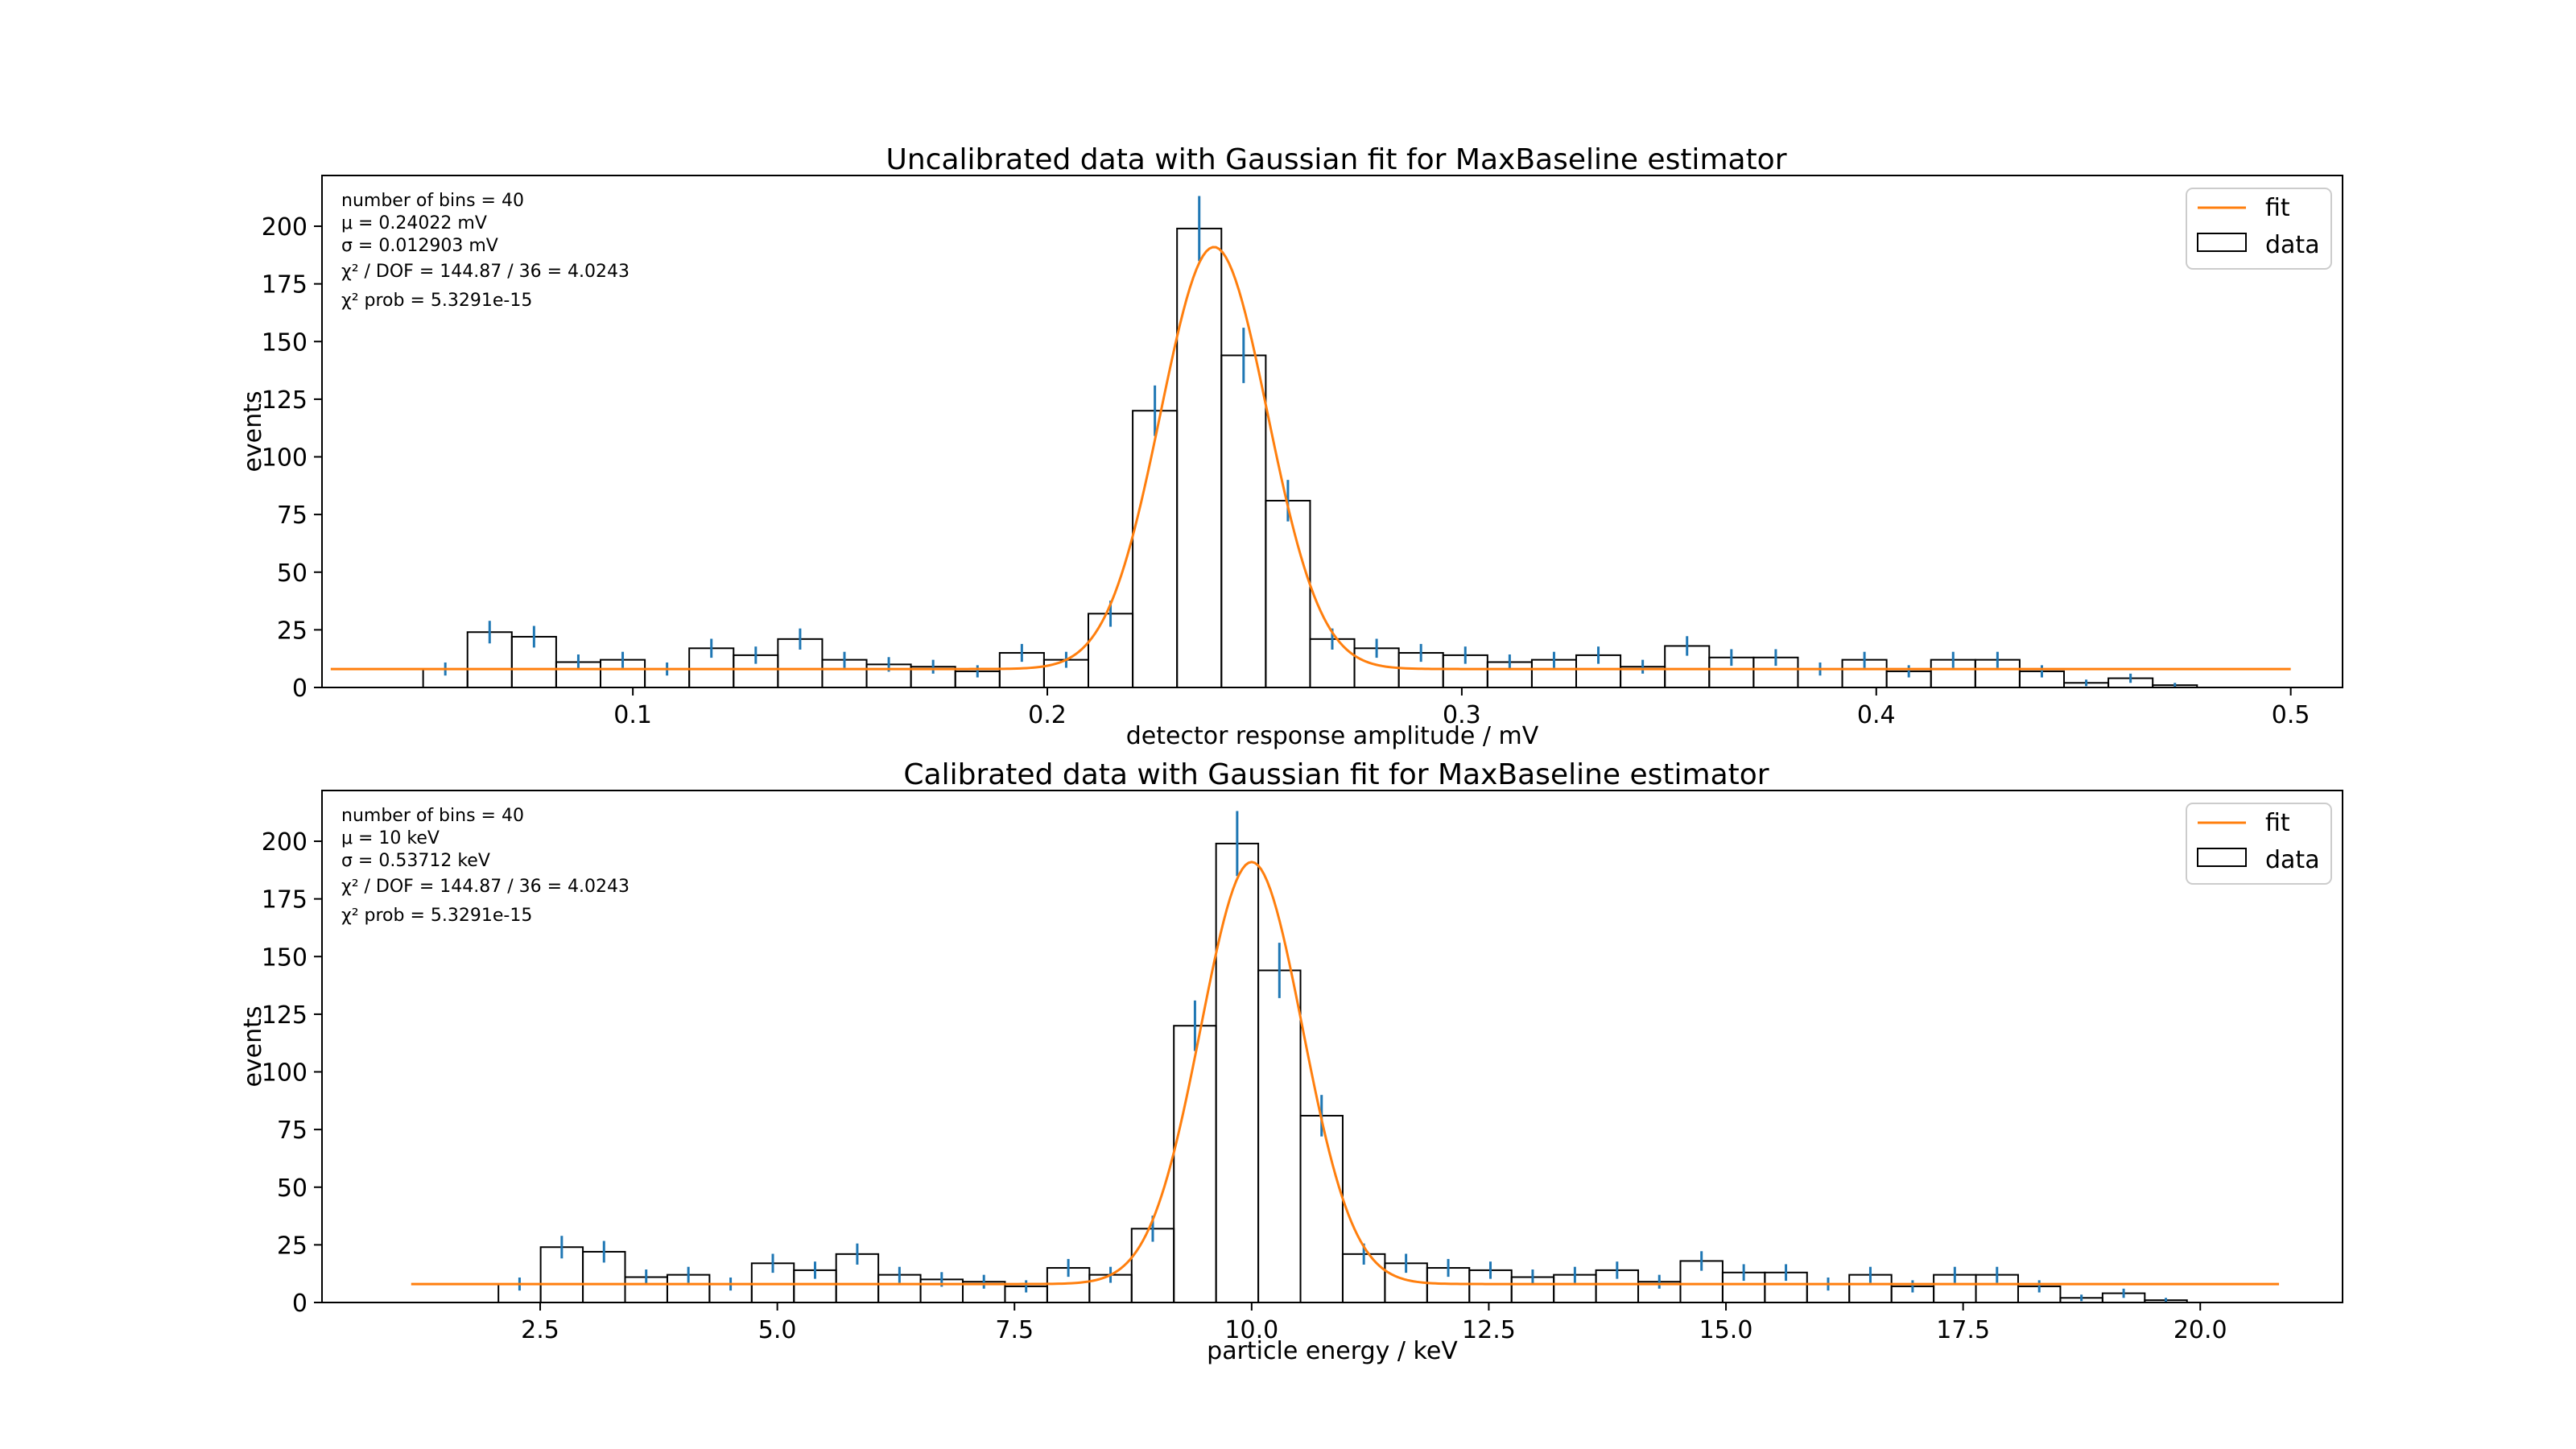 This screenshot has height=1449, width=2576. I want to click on x-axis: 0.1 0.2 0.3 0.4 0.5, so click(1461, 708).